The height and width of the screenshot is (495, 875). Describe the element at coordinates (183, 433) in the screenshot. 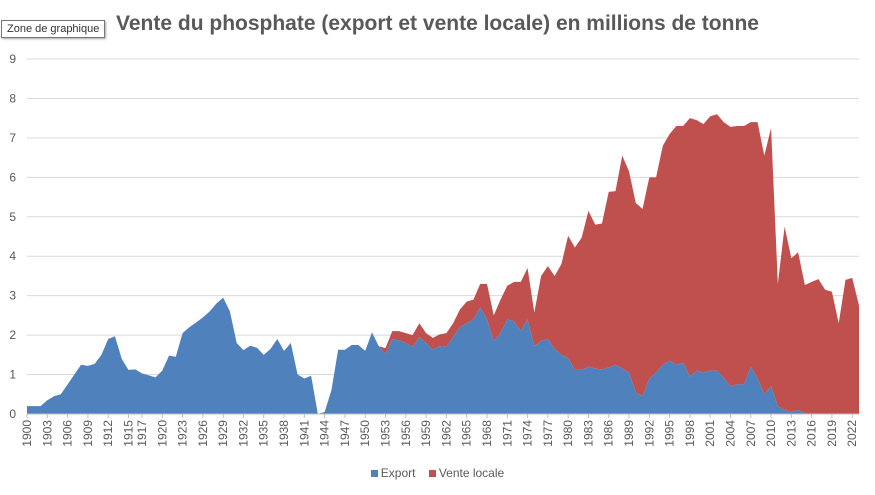

I see `x-tick-label: 1923` at that location.